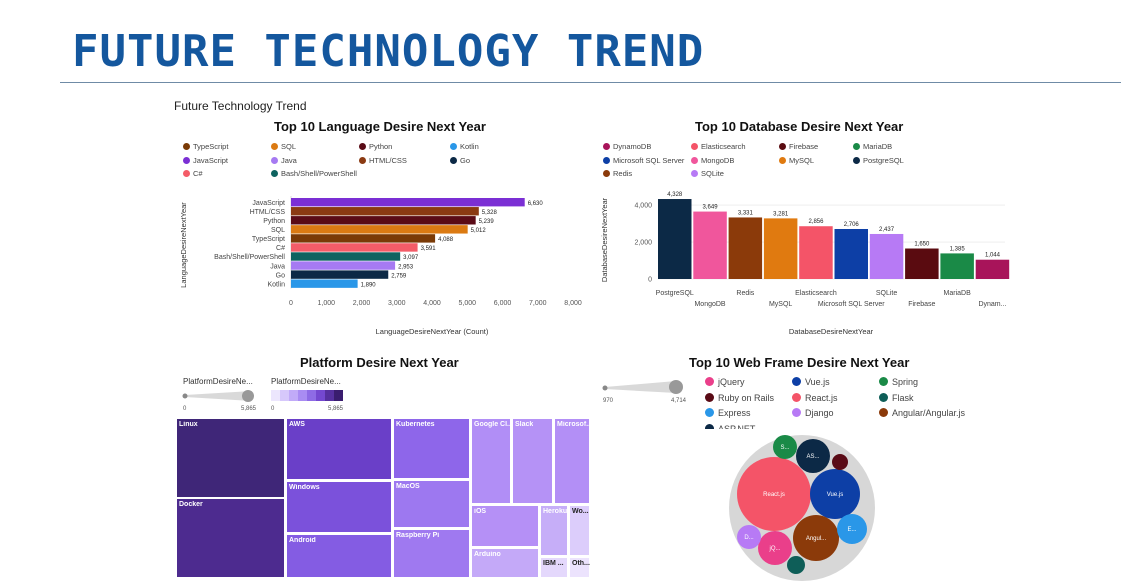 Image resolution: width=1127 pixels, height=583 pixels. What do you see at coordinates (280, 275) in the screenshot?
I see `category-label: Go` at bounding box center [280, 275].